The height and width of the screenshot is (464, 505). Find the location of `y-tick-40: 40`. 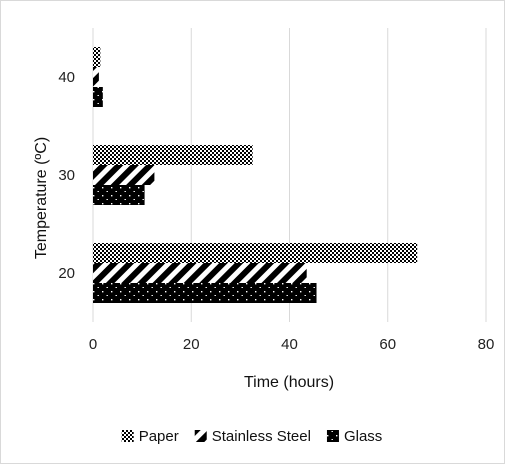

y-tick-40: 40 is located at coordinates (66, 77).